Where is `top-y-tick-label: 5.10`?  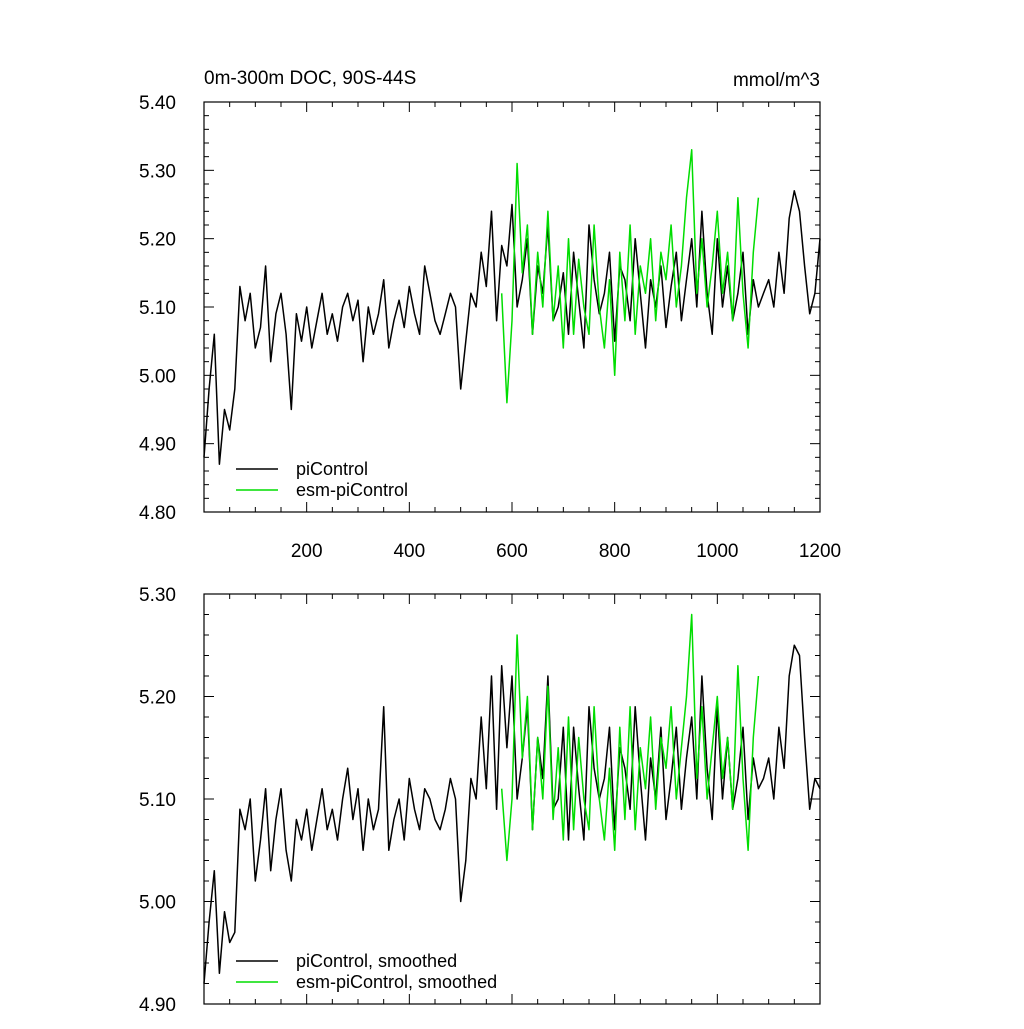 top-y-tick-label: 5.10 is located at coordinates (157, 308).